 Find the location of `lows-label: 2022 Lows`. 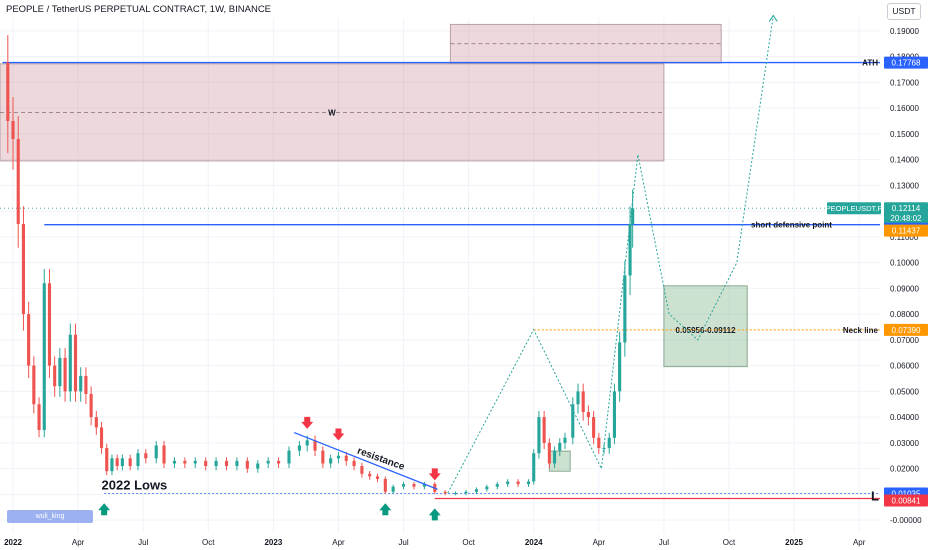

lows-label: 2022 Lows is located at coordinates (135, 484).